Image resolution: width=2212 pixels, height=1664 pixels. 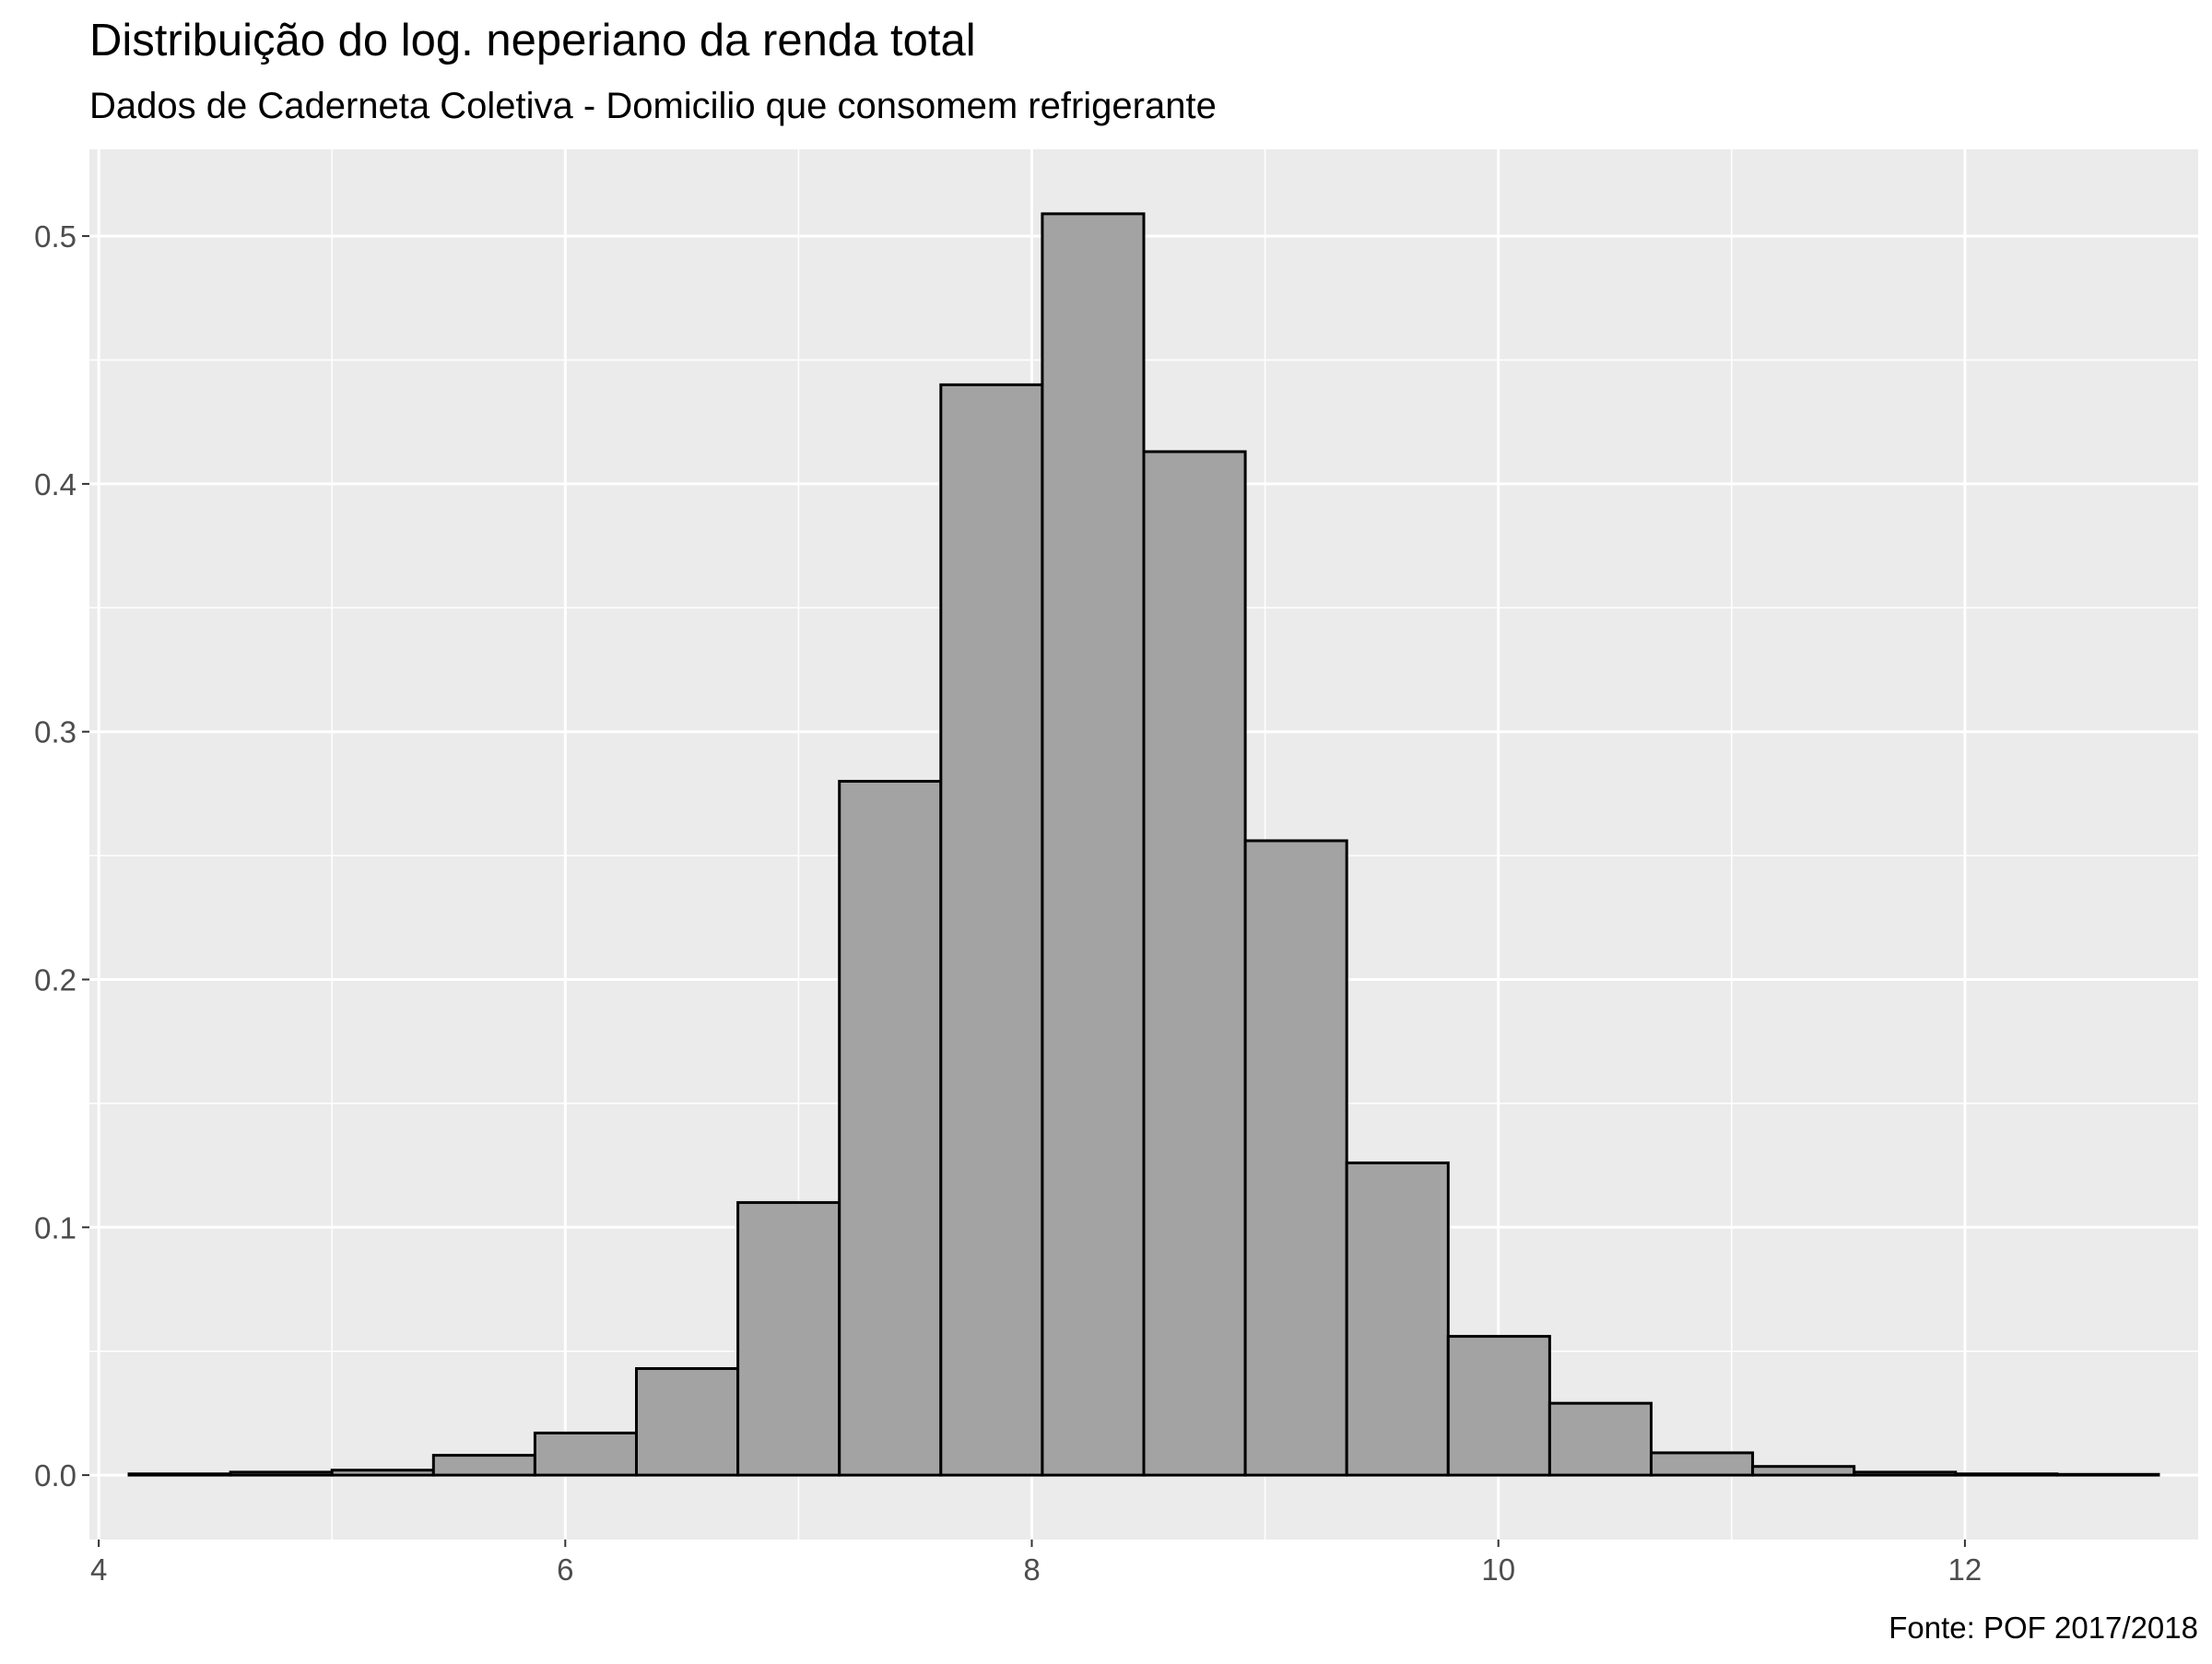 I want to click on x-tick-label: 8, so click(x=1031, y=1569).